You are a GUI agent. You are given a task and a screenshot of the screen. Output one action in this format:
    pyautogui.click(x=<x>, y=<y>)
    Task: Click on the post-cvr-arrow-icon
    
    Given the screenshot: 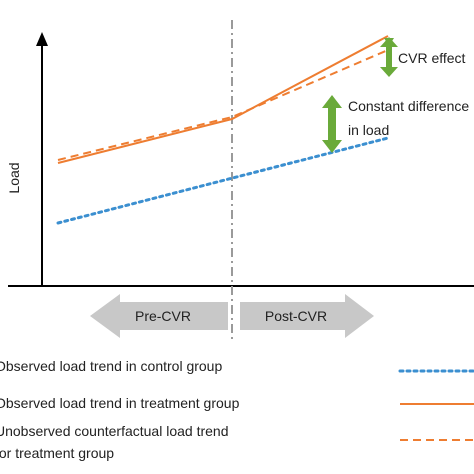 What is the action you would take?
    pyautogui.click(x=307, y=316)
    